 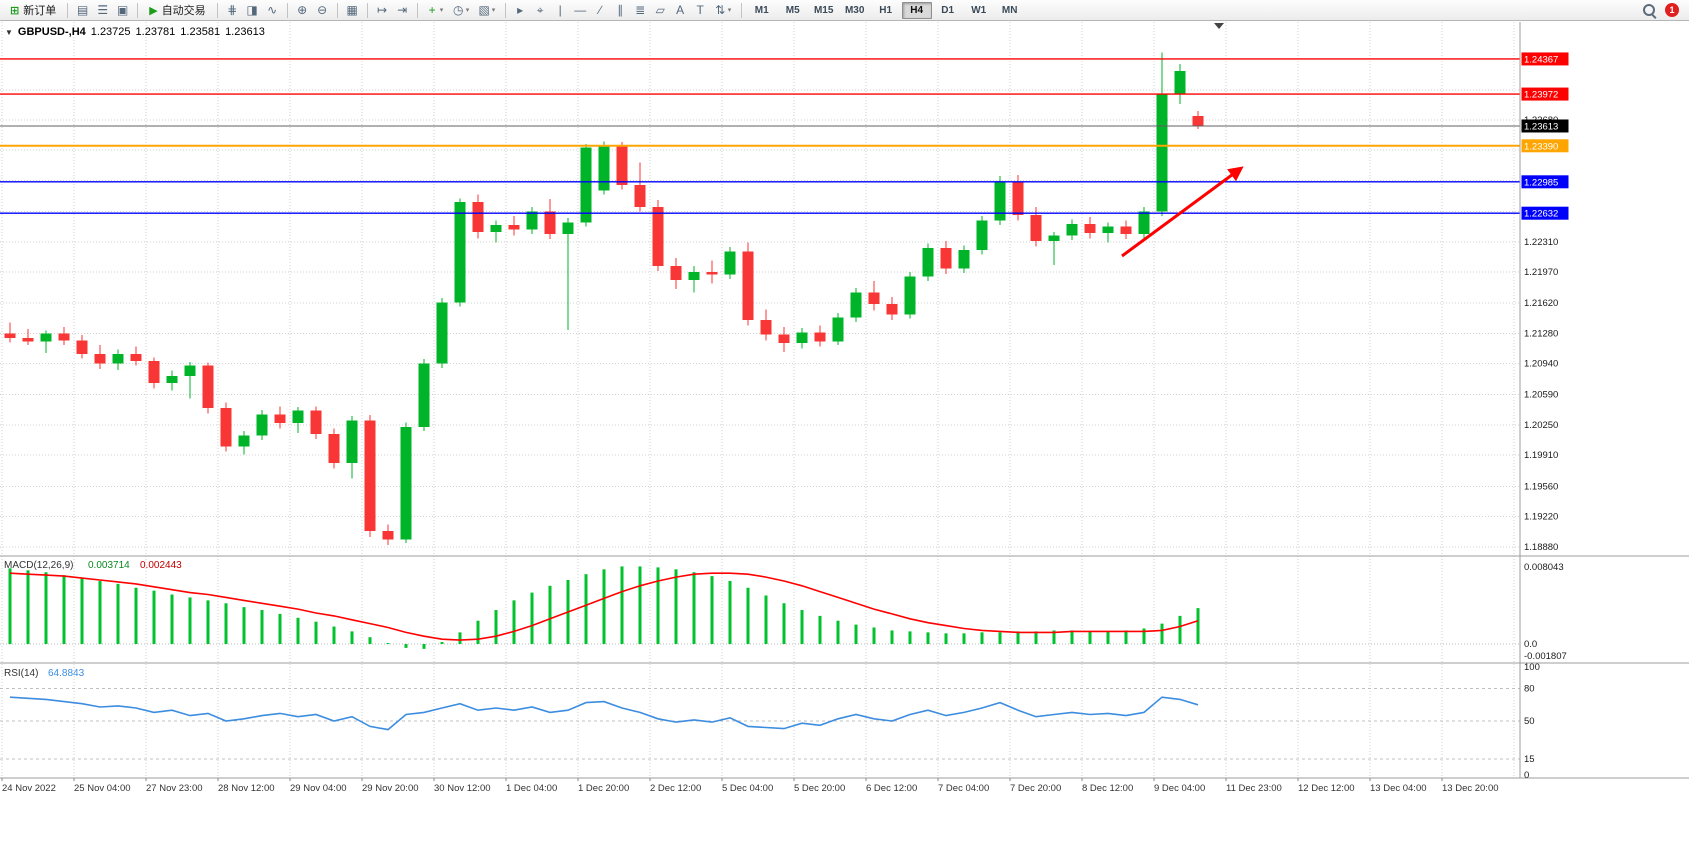 What do you see at coordinates (886, 10) in the screenshot?
I see `timeframe-h1: H1` at bounding box center [886, 10].